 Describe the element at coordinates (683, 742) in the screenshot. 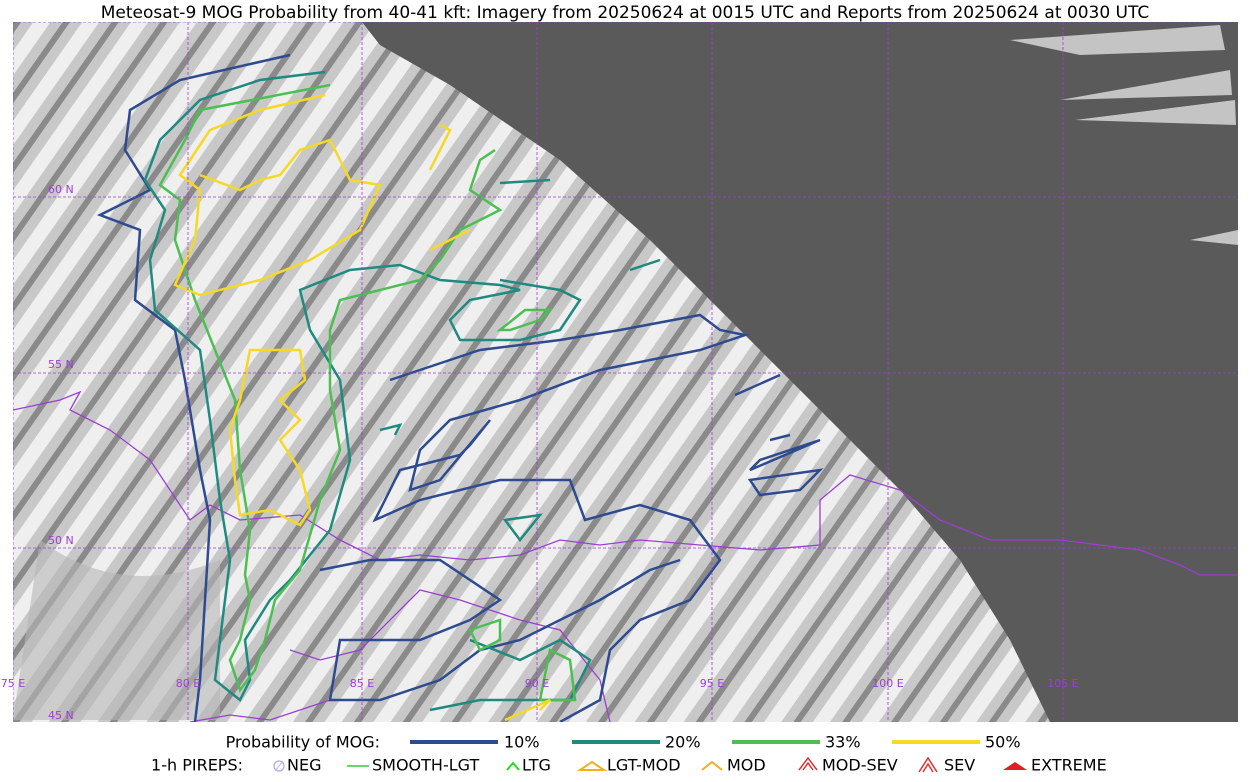

I see `legend-label: 20%` at that location.